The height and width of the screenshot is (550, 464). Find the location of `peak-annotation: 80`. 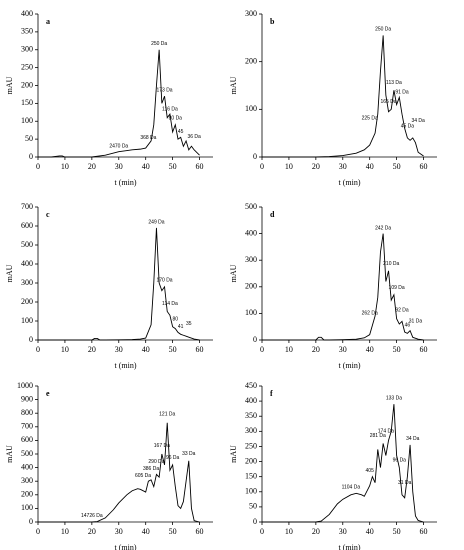

peak-annotation: 80 is located at coordinates (176, 319).